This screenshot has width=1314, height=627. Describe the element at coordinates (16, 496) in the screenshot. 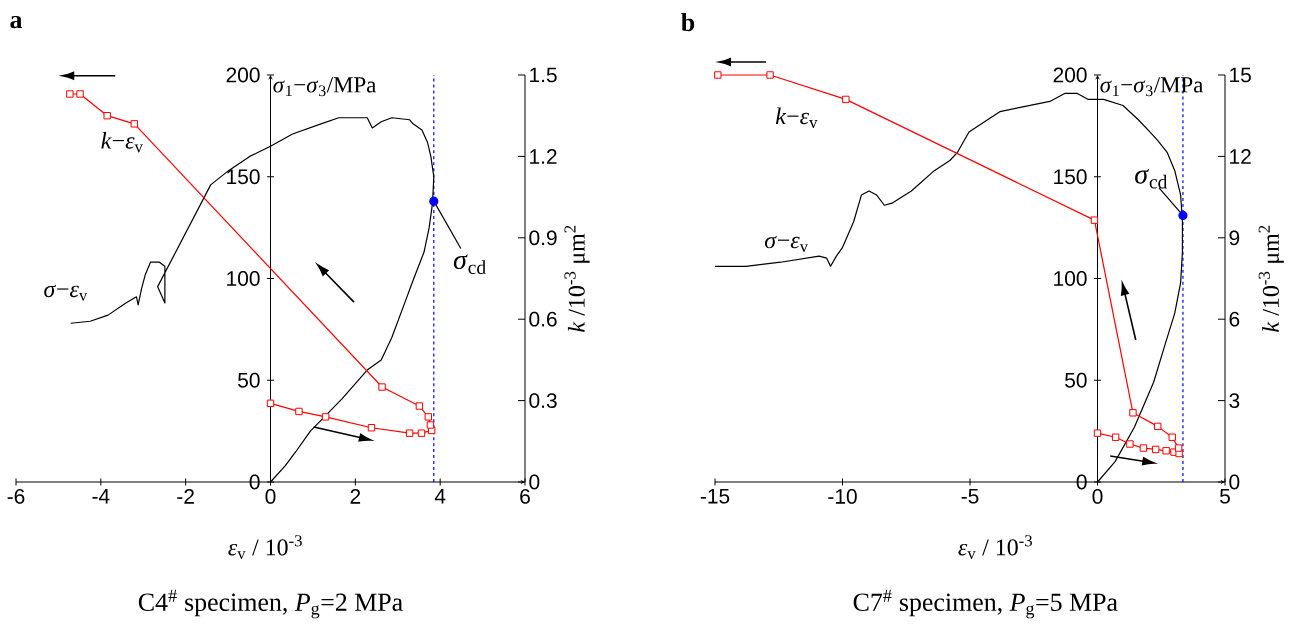

I see `x-tick-label: -6` at that location.